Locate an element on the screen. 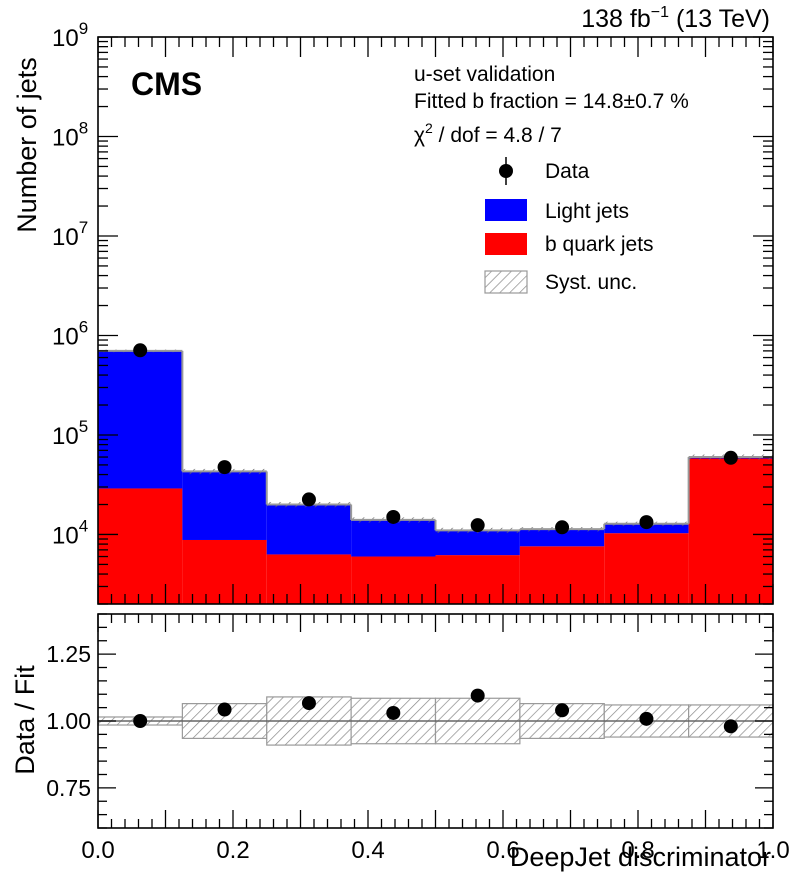  ratio-y-tick-label: 0.75 is located at coordinates (68, 788).